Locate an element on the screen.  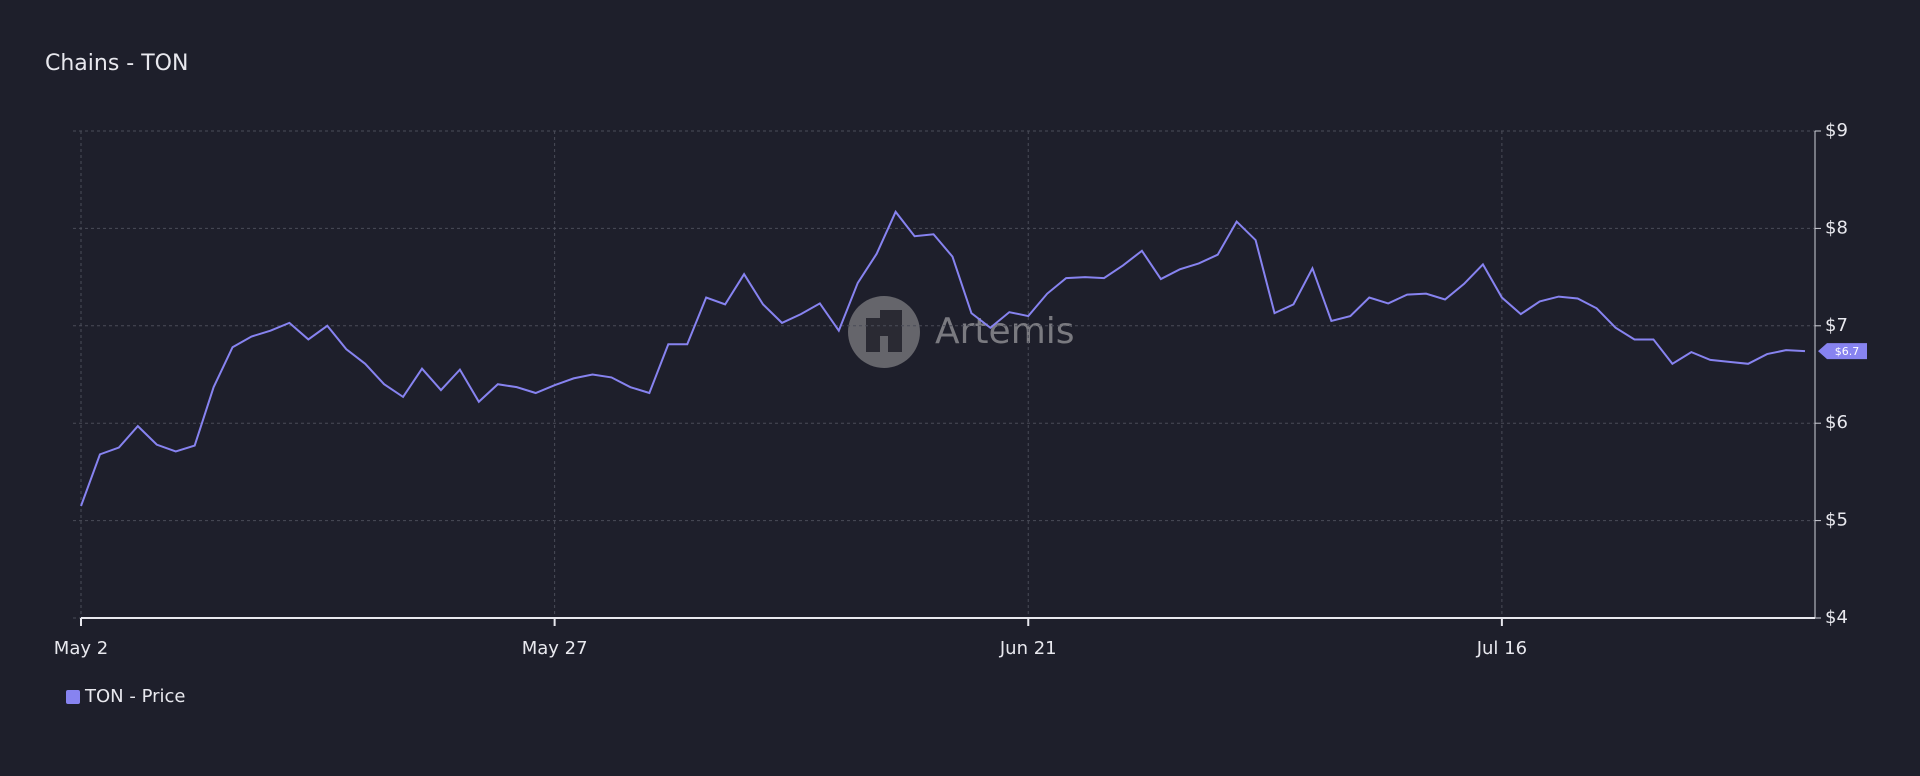
x-tick-label: Jul 16 is located at coordinates (1501, 648).